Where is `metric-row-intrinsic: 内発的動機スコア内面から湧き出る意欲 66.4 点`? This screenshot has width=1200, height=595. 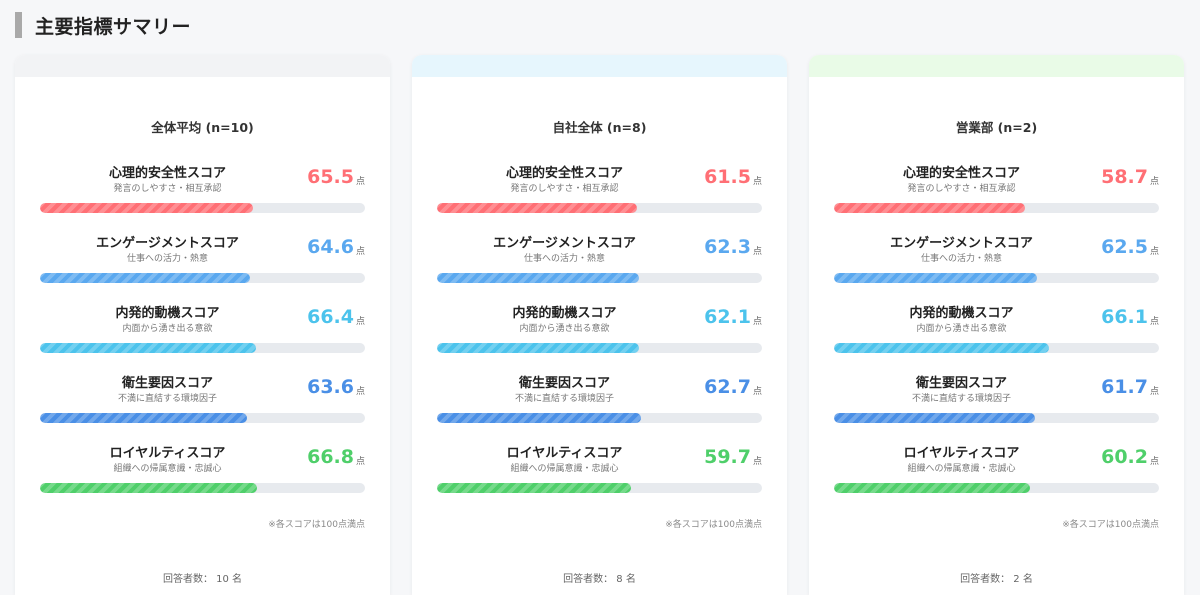
metric-row-intrinsic: 内発的動機スコア内面から湧き出る意欲 66.4 点 is located at coordinates (202, 331).